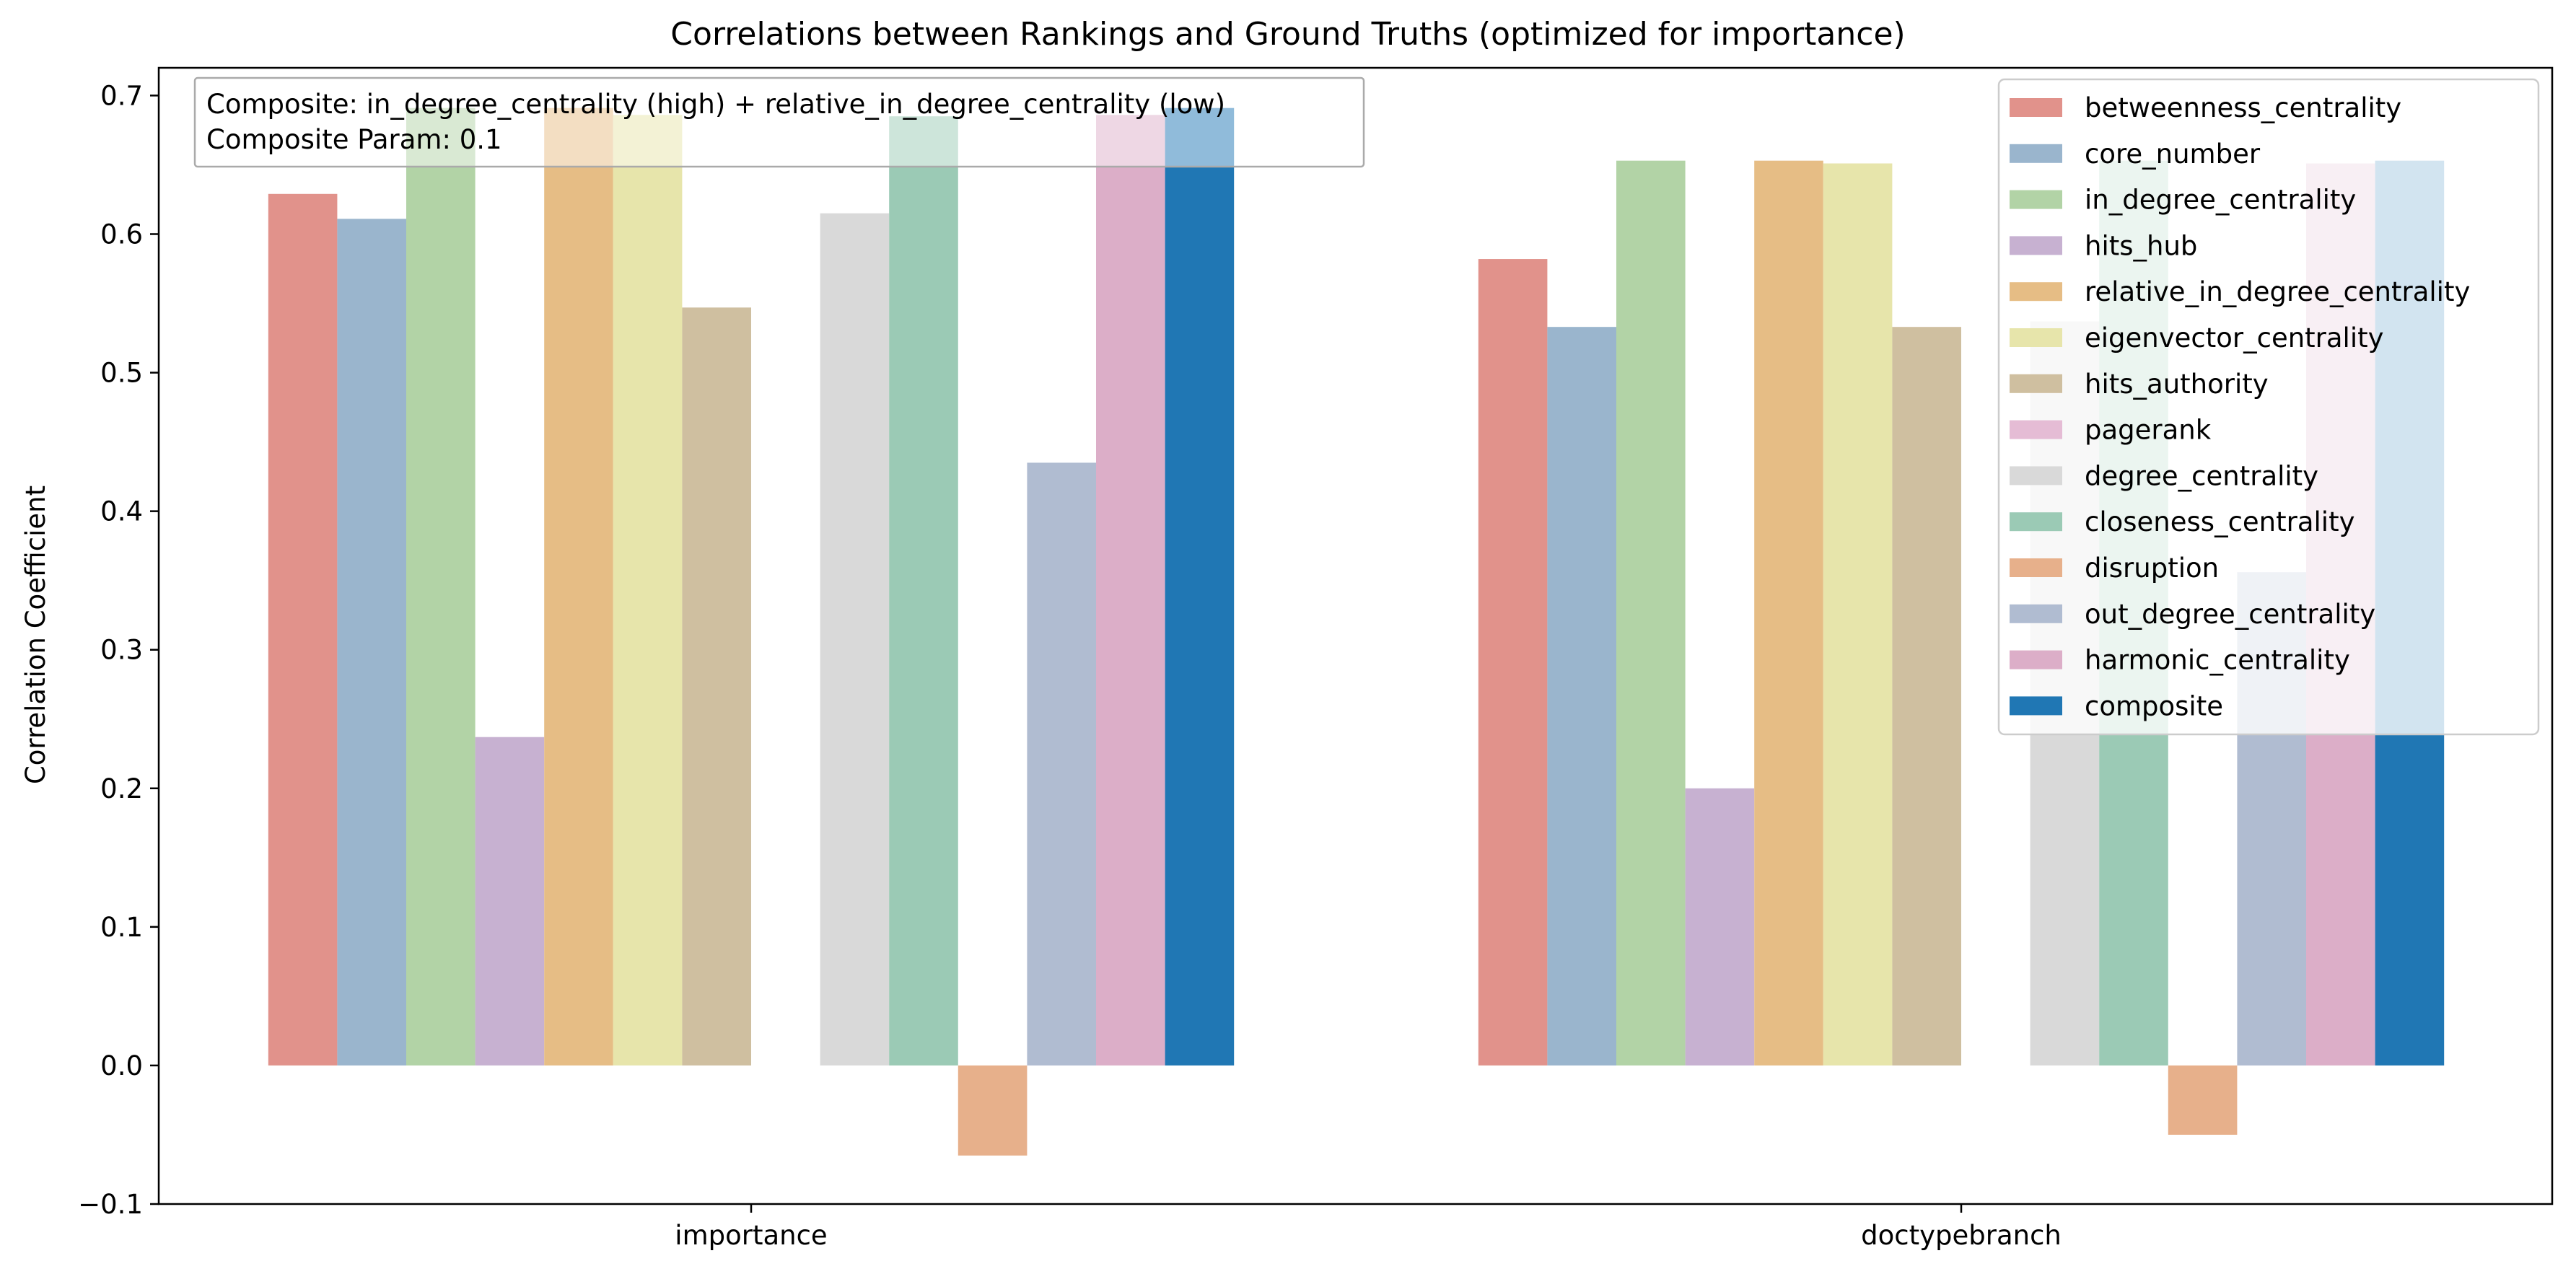 This screenshot has height=1274, width=2576. I want to click on legend-swatch-disruption, so click(2036, 567).